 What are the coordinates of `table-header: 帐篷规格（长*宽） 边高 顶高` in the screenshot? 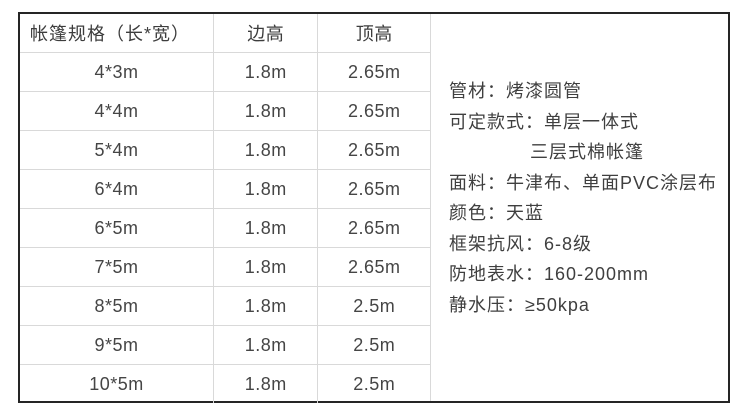 It's located at (225, 33).